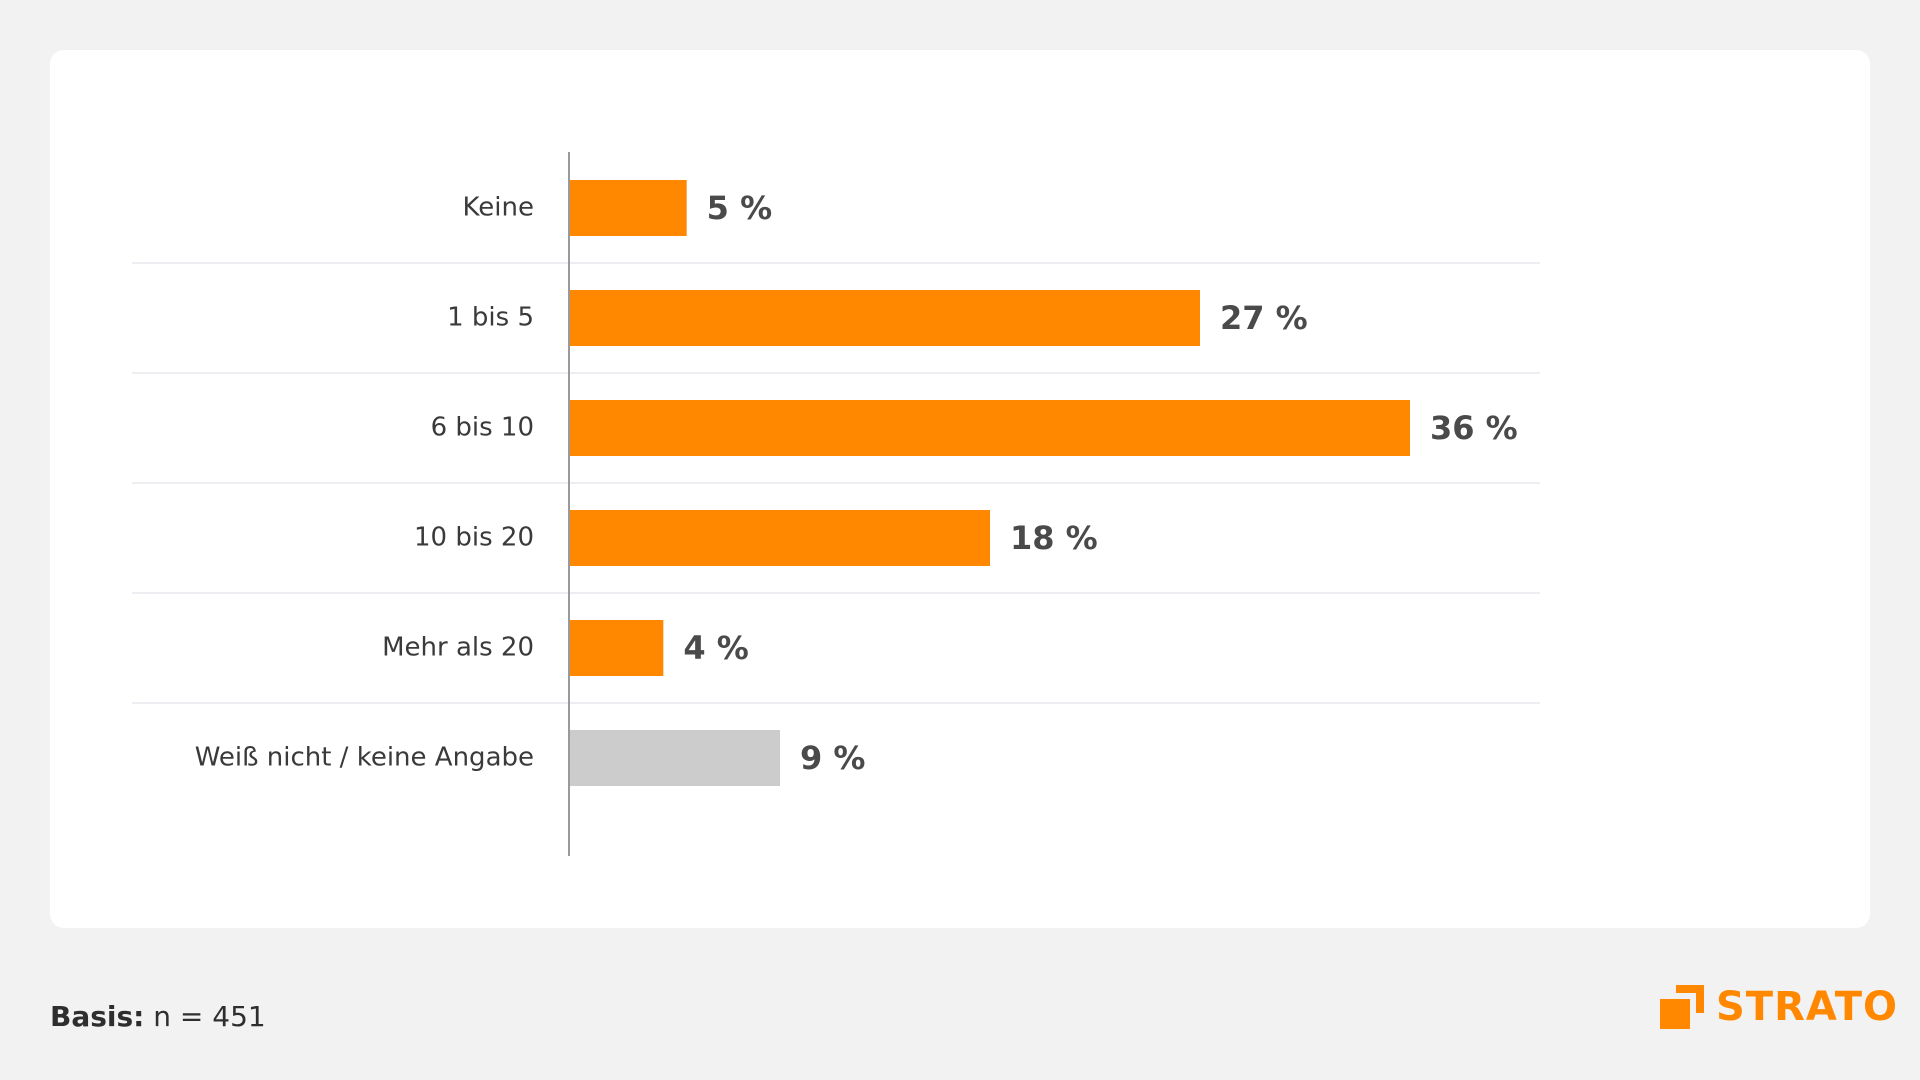 The image size is (1920, 1080). Describe the element at coordinates (209, 1016) in the screenshot. I see `basis-value: n = 451` at that location.